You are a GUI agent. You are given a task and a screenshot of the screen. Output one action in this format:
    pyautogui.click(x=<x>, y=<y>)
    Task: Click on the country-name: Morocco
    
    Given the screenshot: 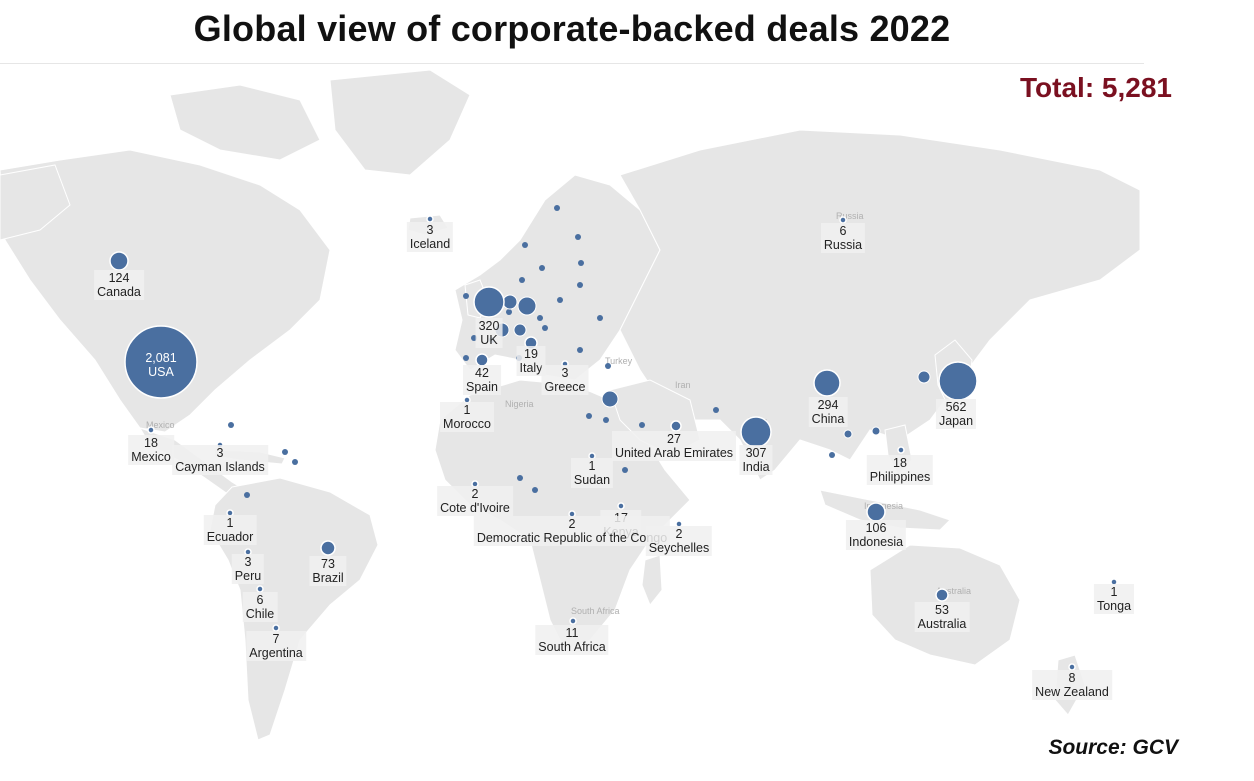 What is the action you would take?
    pyautogui.click(x=467, y=424)
    